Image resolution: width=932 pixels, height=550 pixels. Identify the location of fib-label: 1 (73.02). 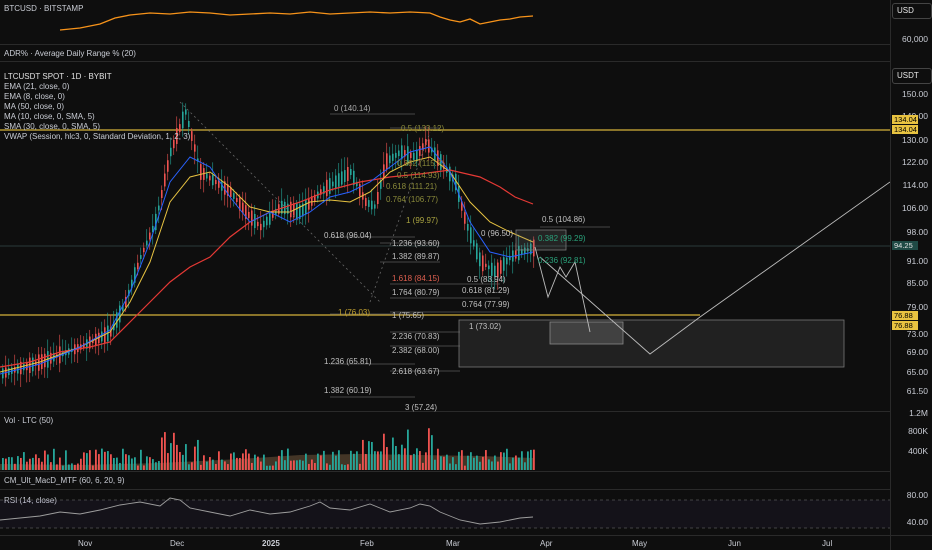
(485, 326).